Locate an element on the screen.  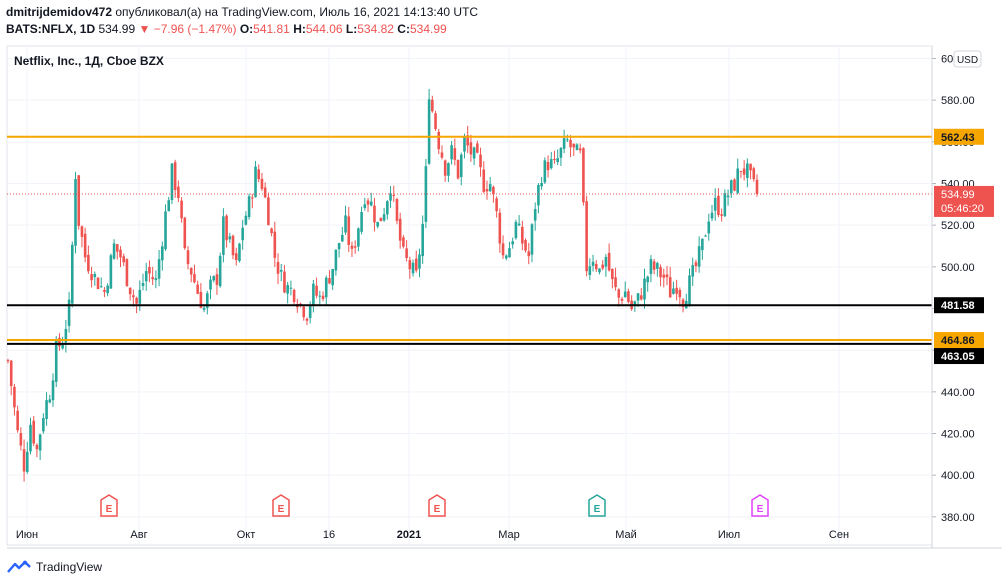
last-price-label-bg is located at coordinates (964, 201).